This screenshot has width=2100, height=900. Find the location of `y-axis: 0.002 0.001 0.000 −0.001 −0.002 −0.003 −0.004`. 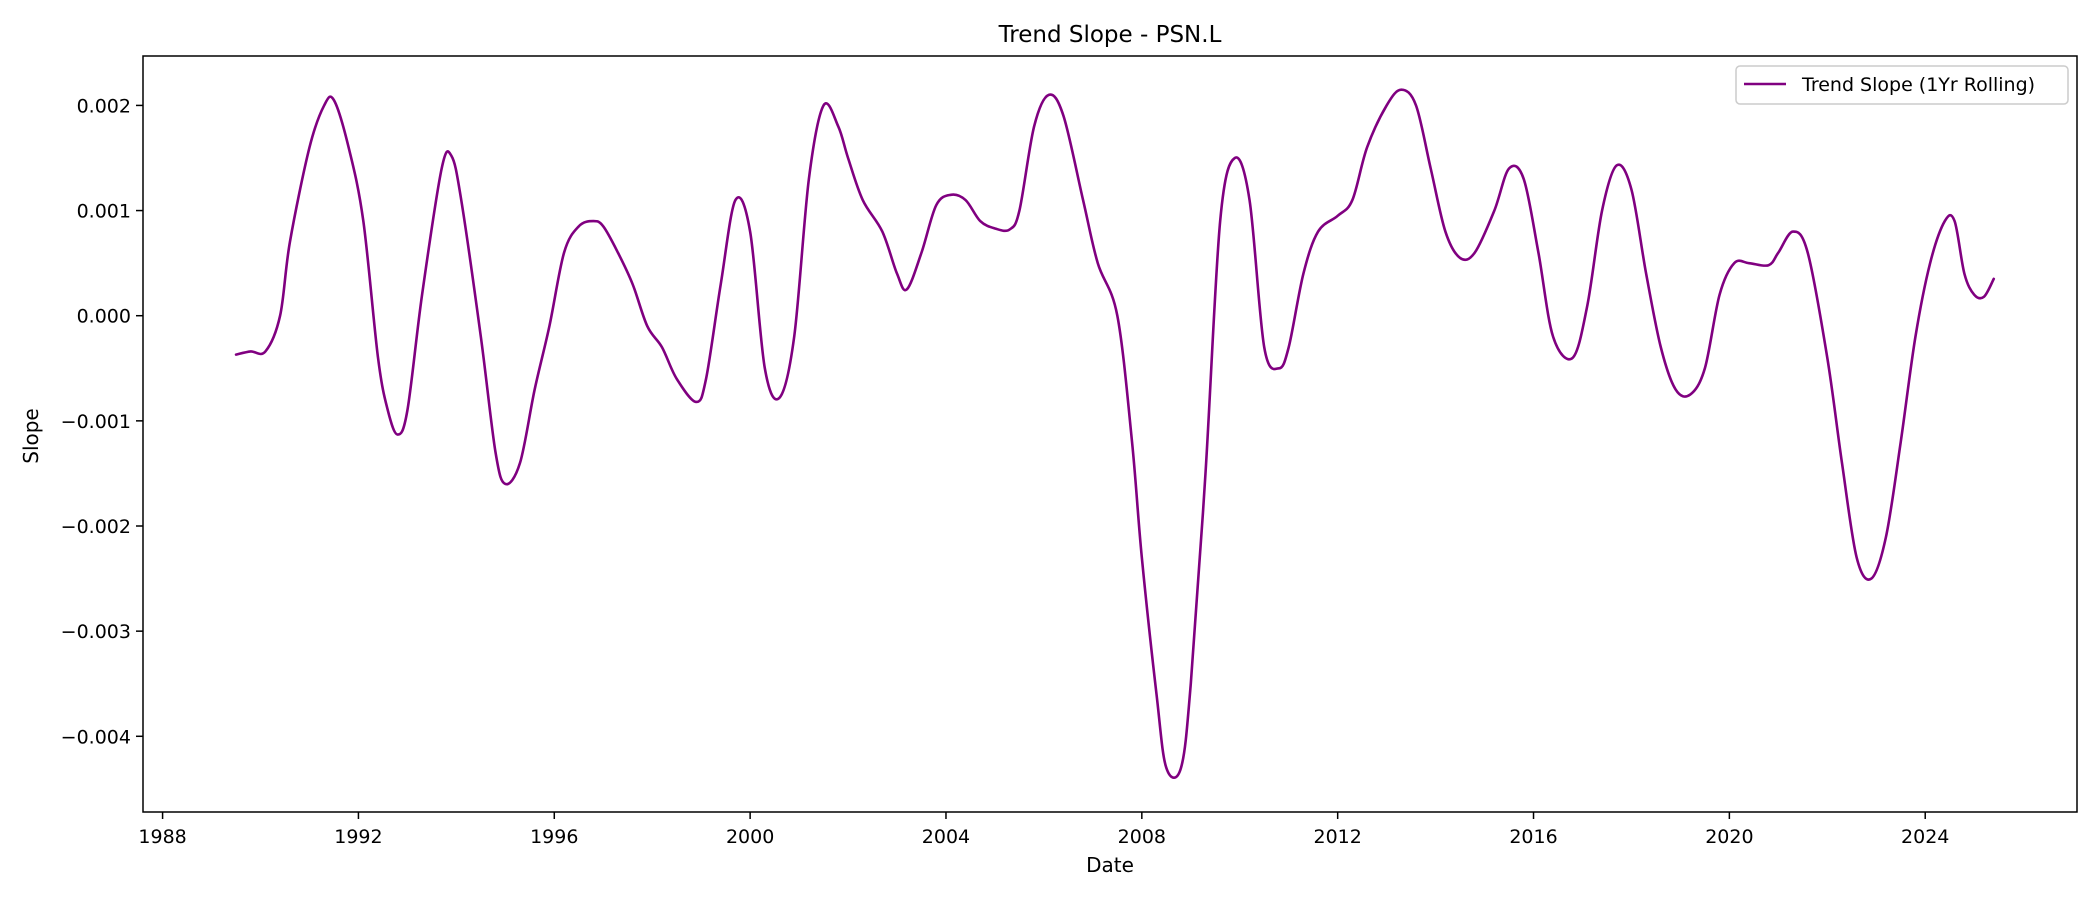

y-axis: 0.002 0.001 0.000 −0.001 −0.002 −0.003 −0.004 is located at coordinates (102, 421).